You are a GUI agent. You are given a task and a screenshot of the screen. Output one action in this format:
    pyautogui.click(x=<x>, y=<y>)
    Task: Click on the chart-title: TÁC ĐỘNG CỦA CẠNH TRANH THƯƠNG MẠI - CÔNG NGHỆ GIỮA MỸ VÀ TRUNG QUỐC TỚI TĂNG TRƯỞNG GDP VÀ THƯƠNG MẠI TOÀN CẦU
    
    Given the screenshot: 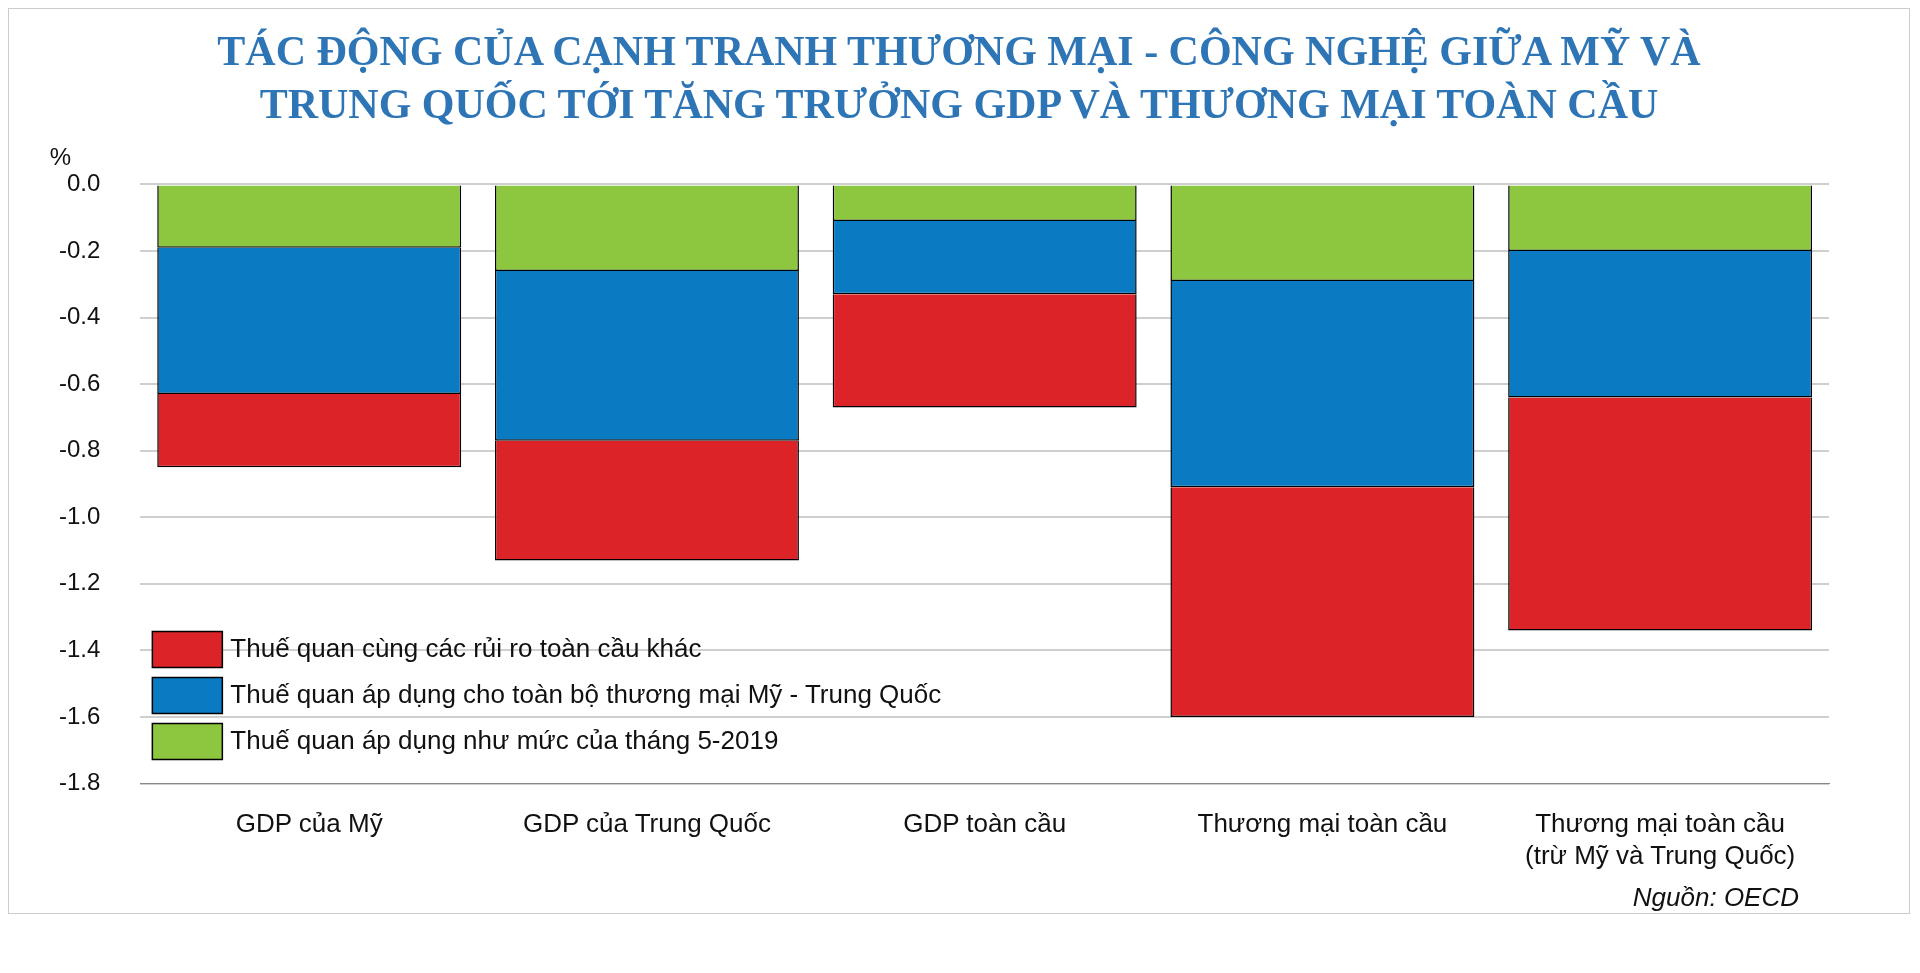 What is the action you would take?
    pyautogui.click(x=959, y=77)
    